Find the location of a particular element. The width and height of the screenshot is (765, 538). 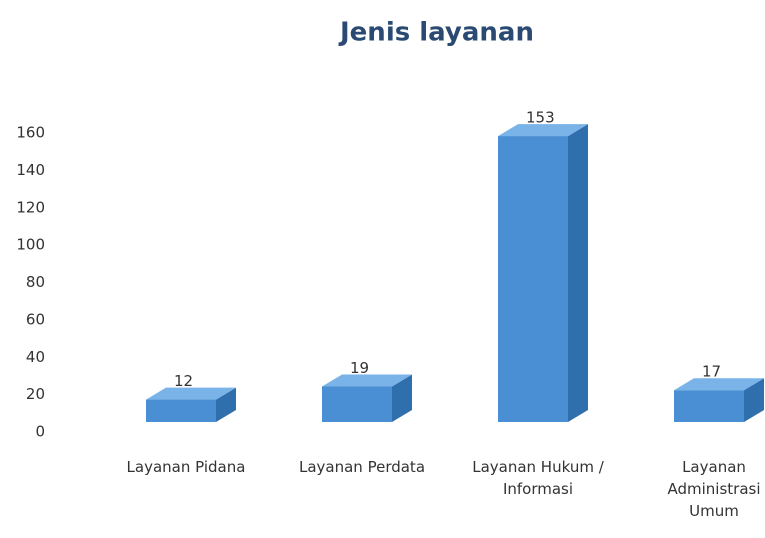

data-label: 12 is located at coordinates (183, 381).